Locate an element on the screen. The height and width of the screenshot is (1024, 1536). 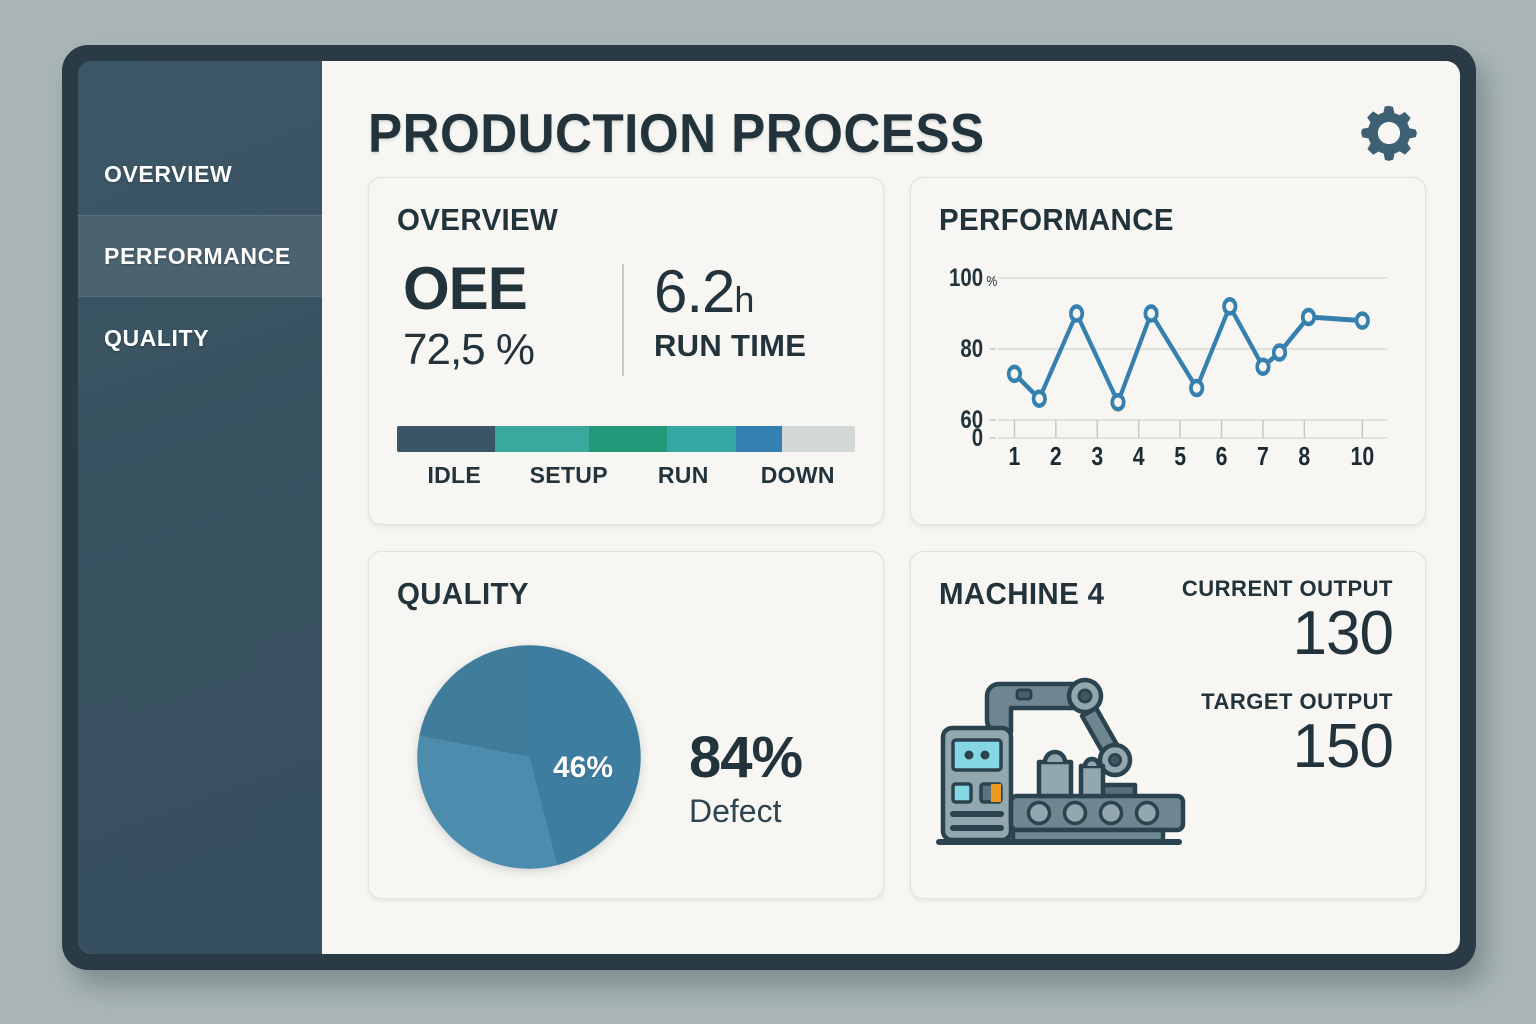
run-time-value: 6.2 is located at coordinates (694, 291).